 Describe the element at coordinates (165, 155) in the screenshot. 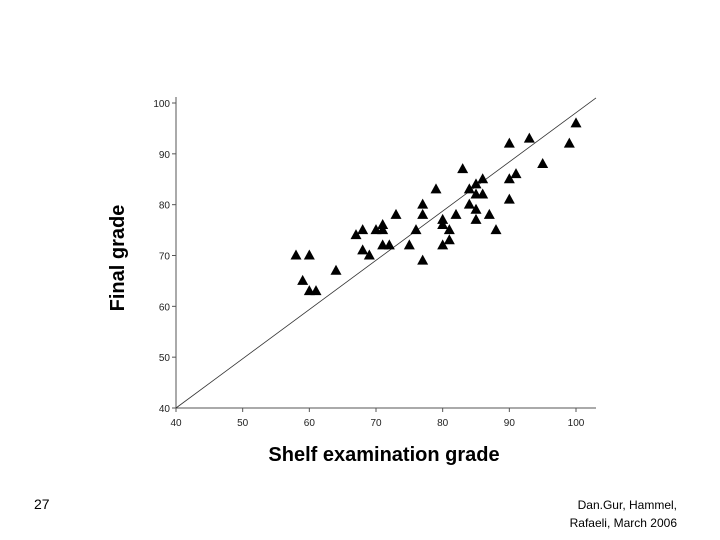

I see `y-tick-label: 90` at that location.